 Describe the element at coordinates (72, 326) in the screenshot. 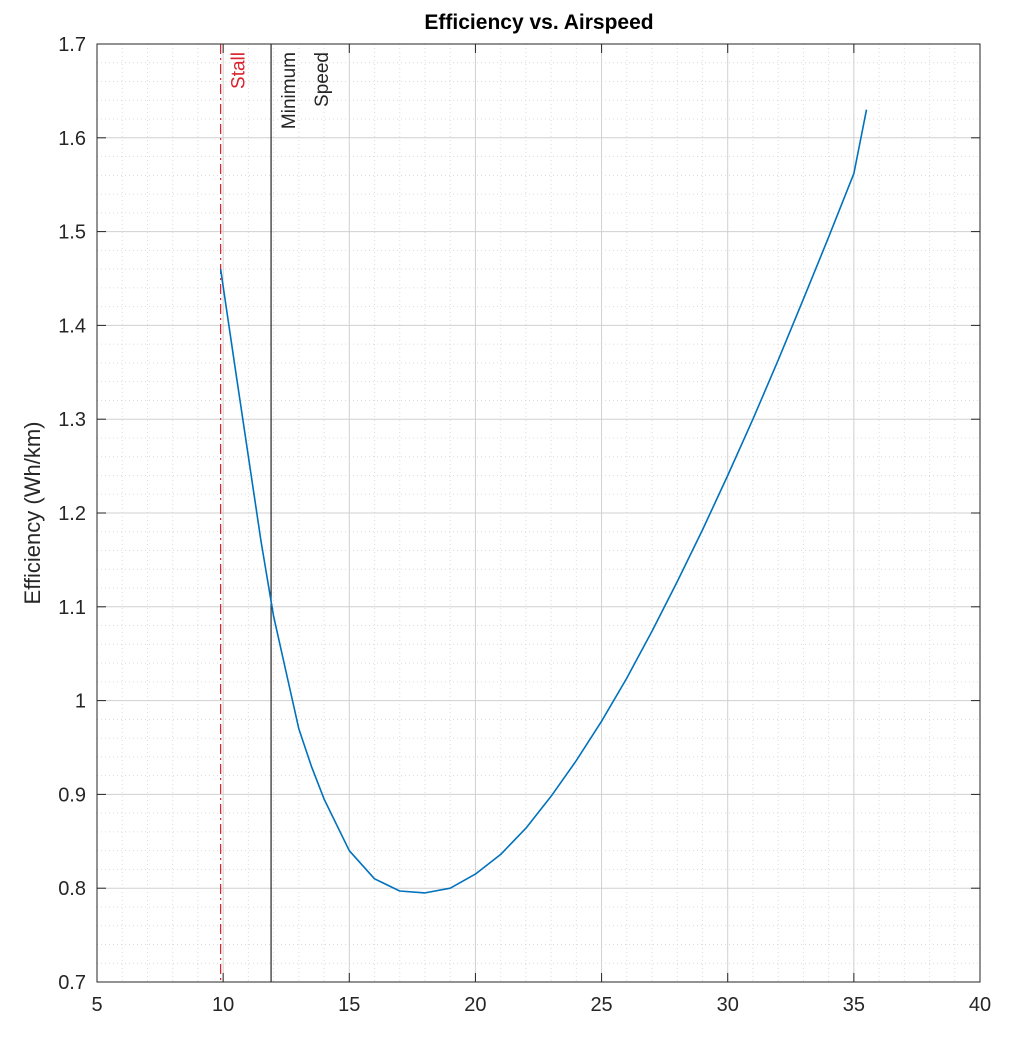

I see `y-tick-label: 1.4` at that location.